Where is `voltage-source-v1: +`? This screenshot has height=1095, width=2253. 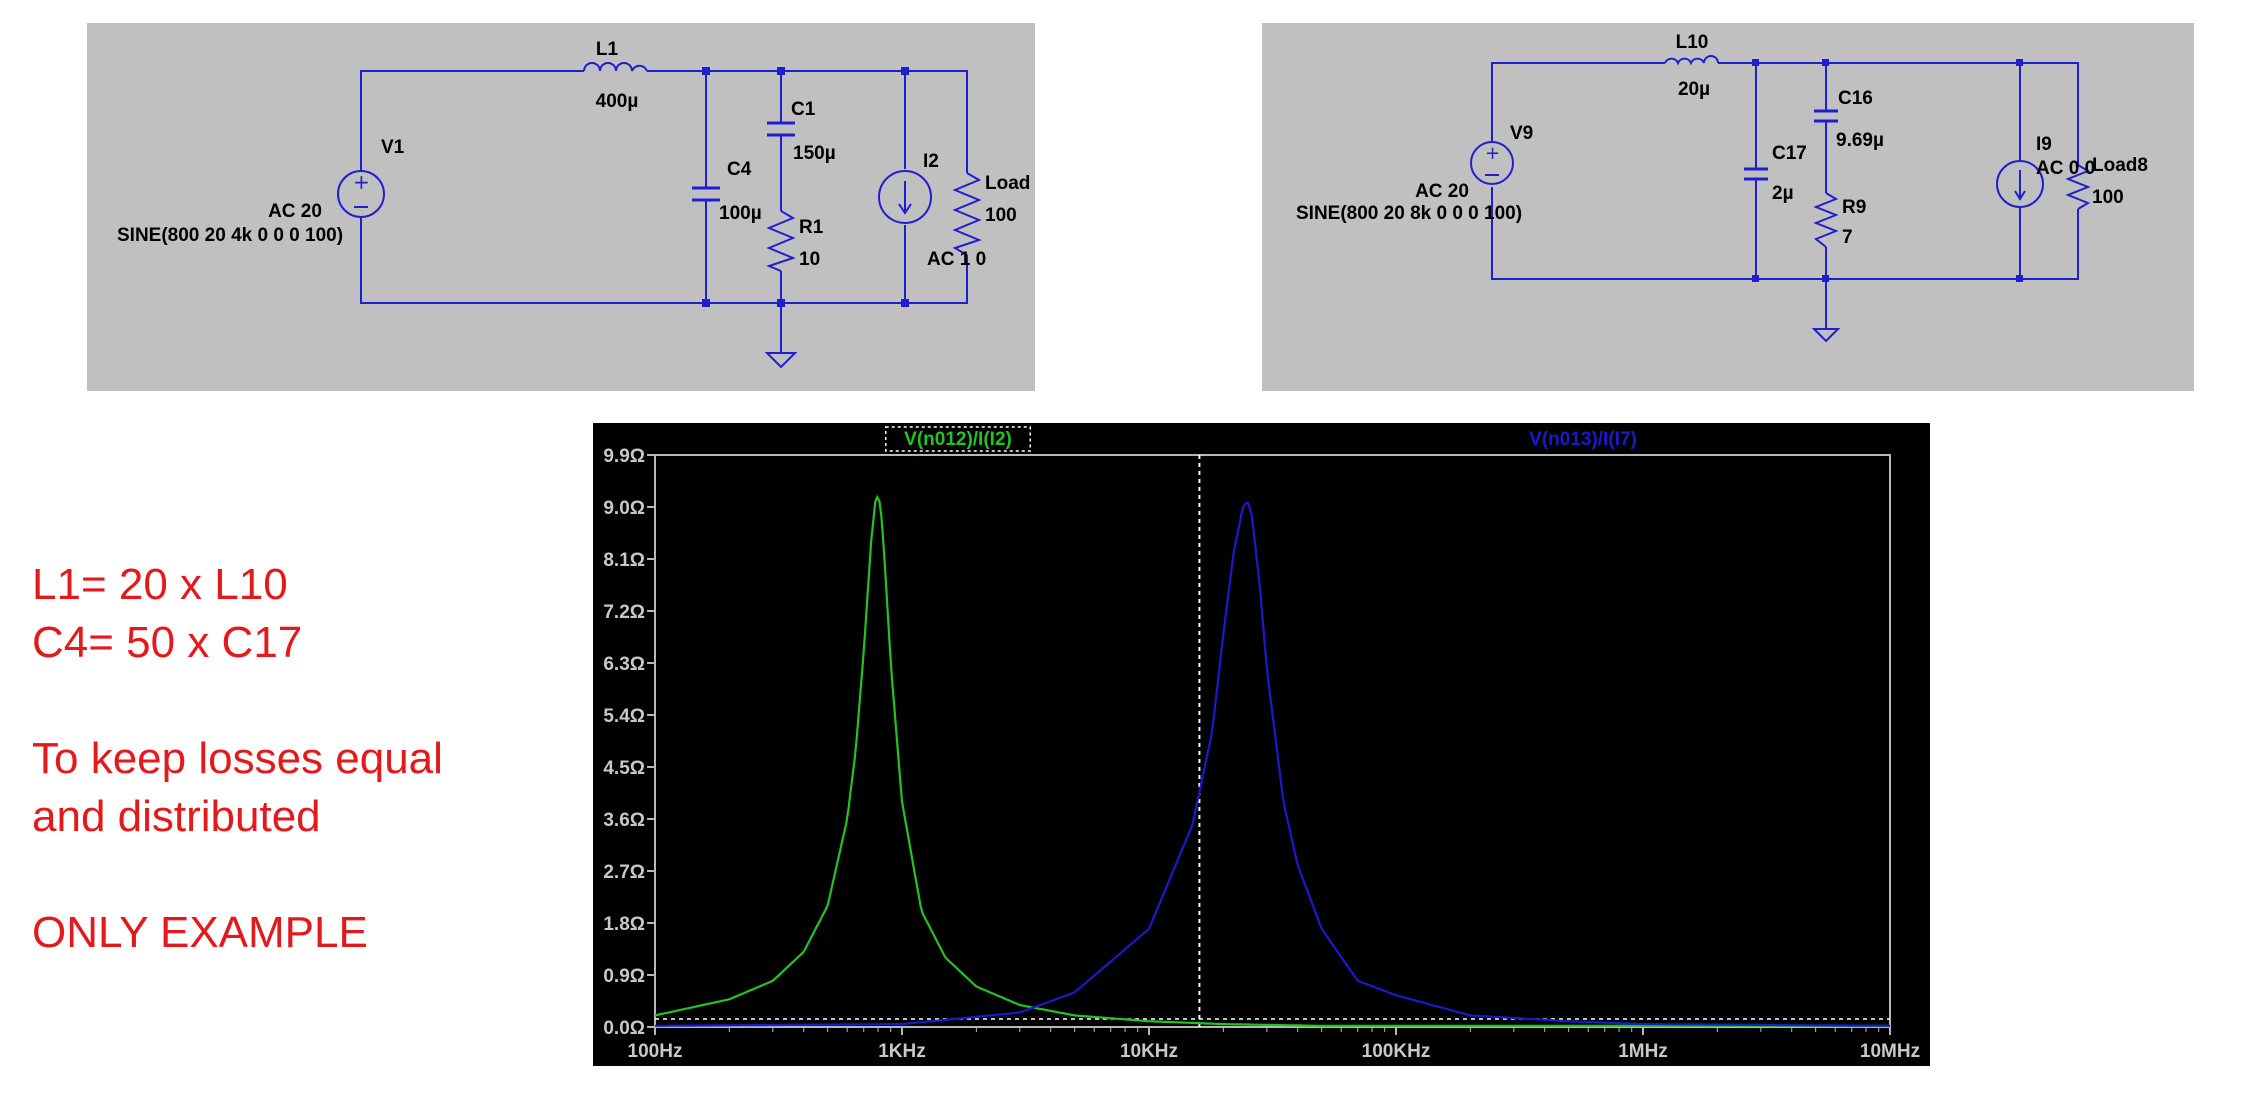 voltage-source-v1: + is located at coordinates (361, 194).